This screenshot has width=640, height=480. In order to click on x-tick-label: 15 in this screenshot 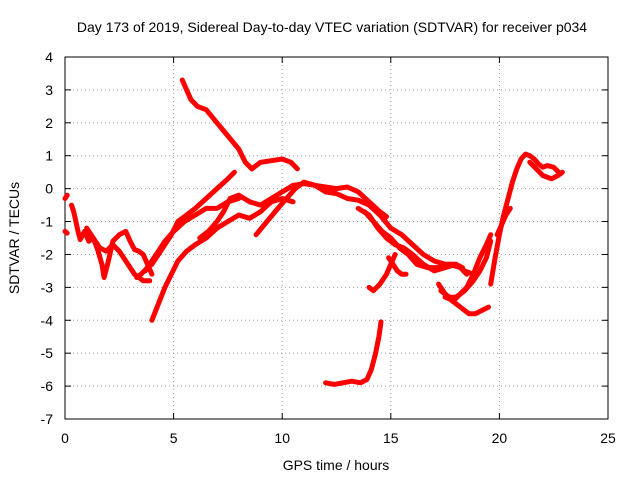, I will do `click(391, 438)`.